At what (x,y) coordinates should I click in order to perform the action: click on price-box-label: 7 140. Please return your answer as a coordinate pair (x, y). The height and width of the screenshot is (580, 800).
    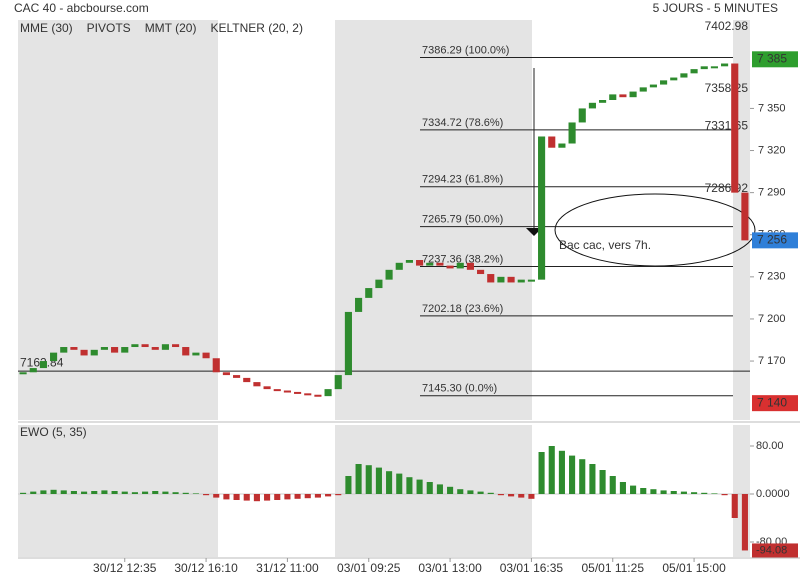
    Looking at the image, I should click on (772, 402).